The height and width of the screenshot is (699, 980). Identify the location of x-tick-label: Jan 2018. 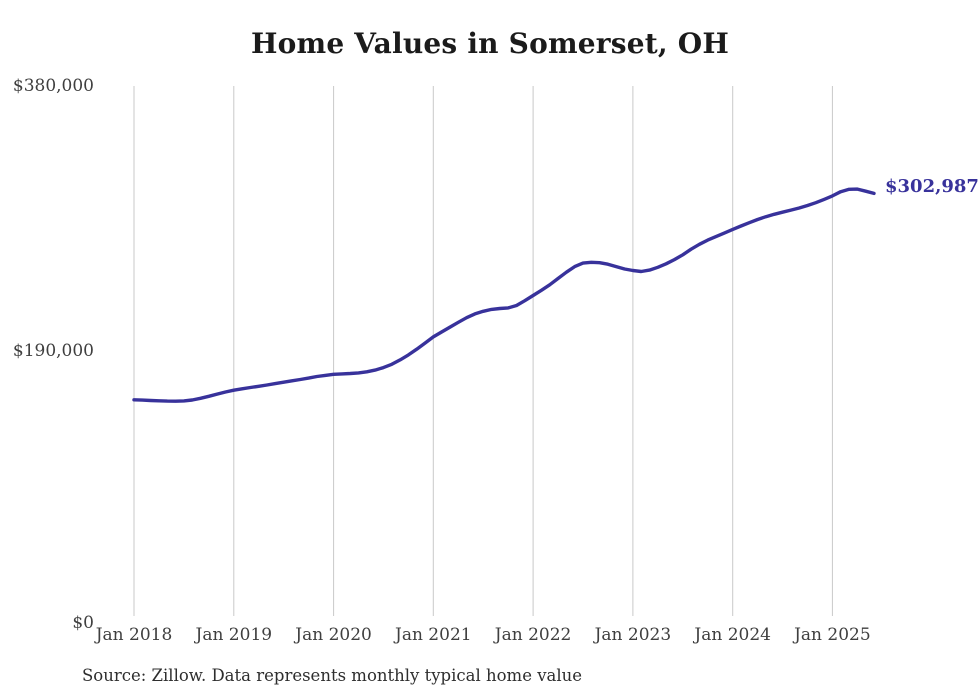
(134, 635).